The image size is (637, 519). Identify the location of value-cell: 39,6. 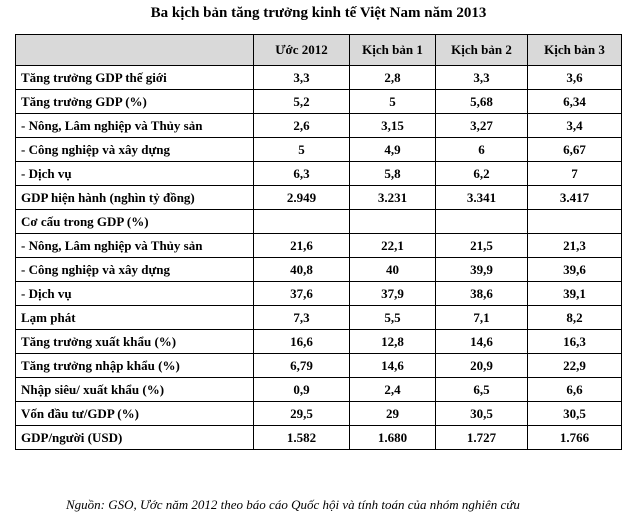
(574, 269).